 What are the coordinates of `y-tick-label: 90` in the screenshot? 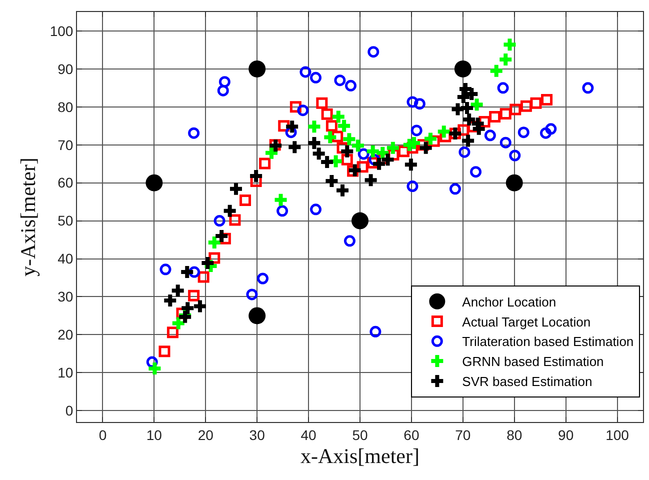 It's located at (66, 68).